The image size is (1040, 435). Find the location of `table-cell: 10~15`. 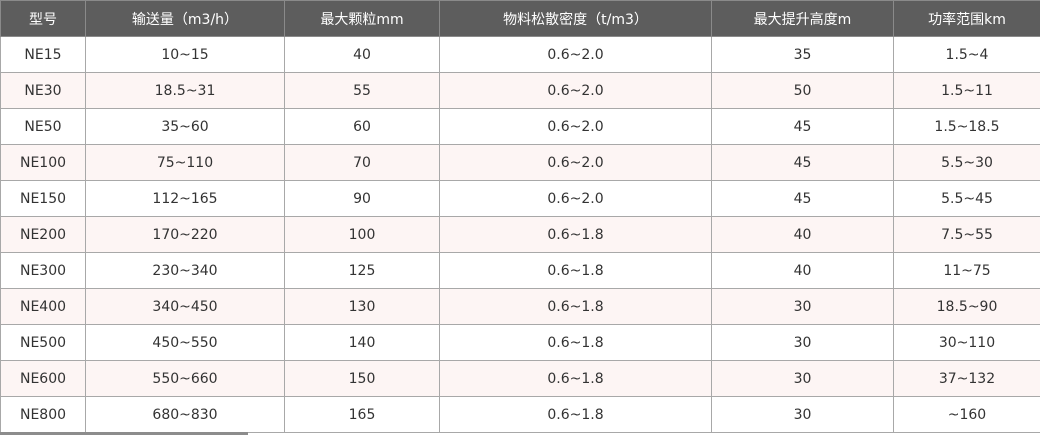

table-cell: 10~15 is located at coordinates (185, 54).